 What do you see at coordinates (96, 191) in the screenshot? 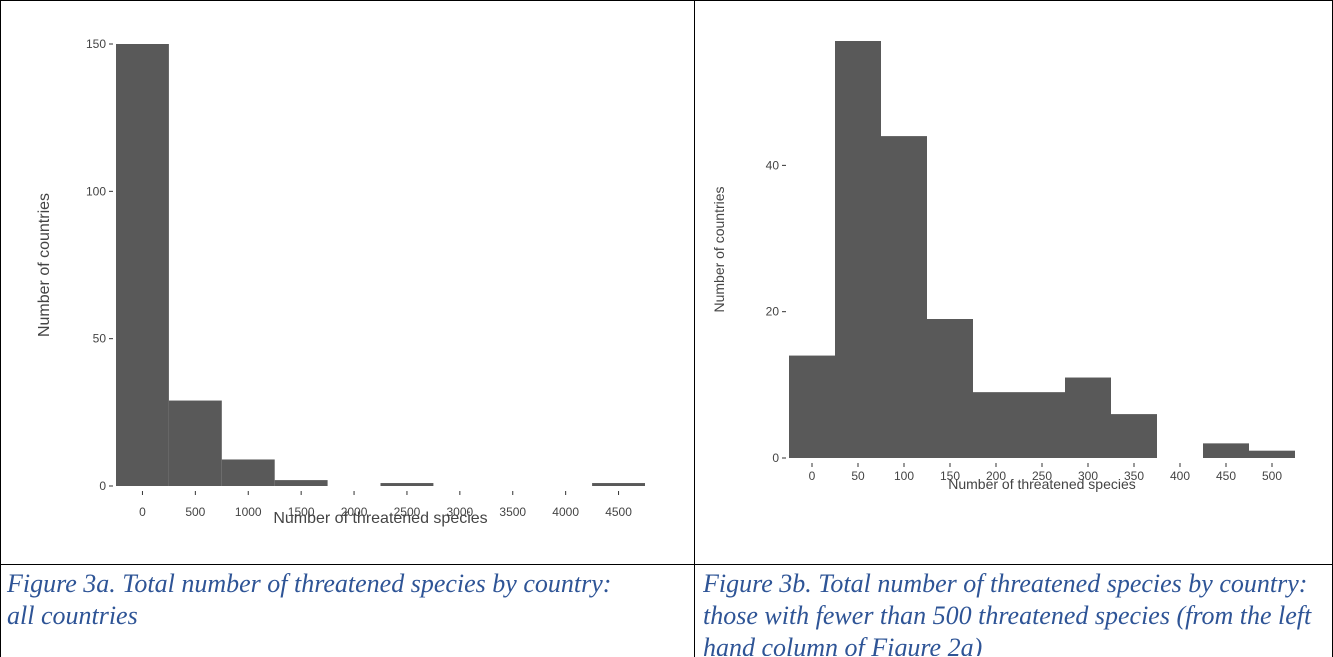
I see `y-axis-tick-label: 100` at bounding box center [96, 191].